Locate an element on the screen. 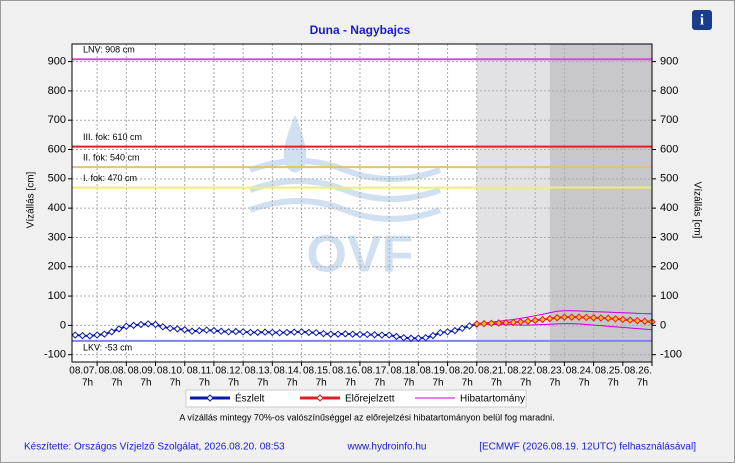 This screenshot has width=735, height=463. y-tick-label: 100 is located at coordinates (57, 296).